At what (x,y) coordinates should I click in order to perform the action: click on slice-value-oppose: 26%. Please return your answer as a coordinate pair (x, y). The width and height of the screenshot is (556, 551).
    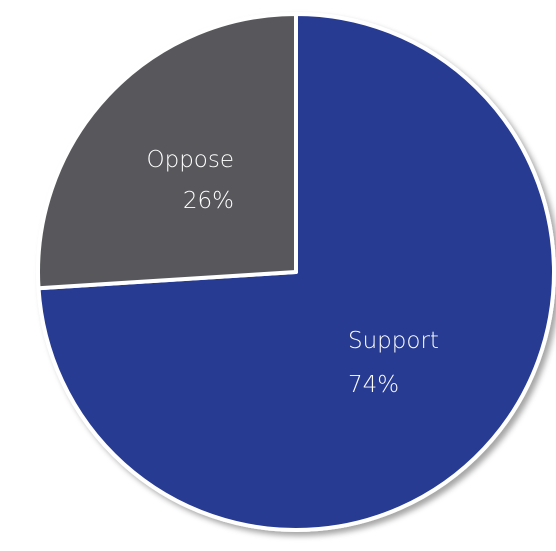
    Looking at the image, I should click on (208, 201).